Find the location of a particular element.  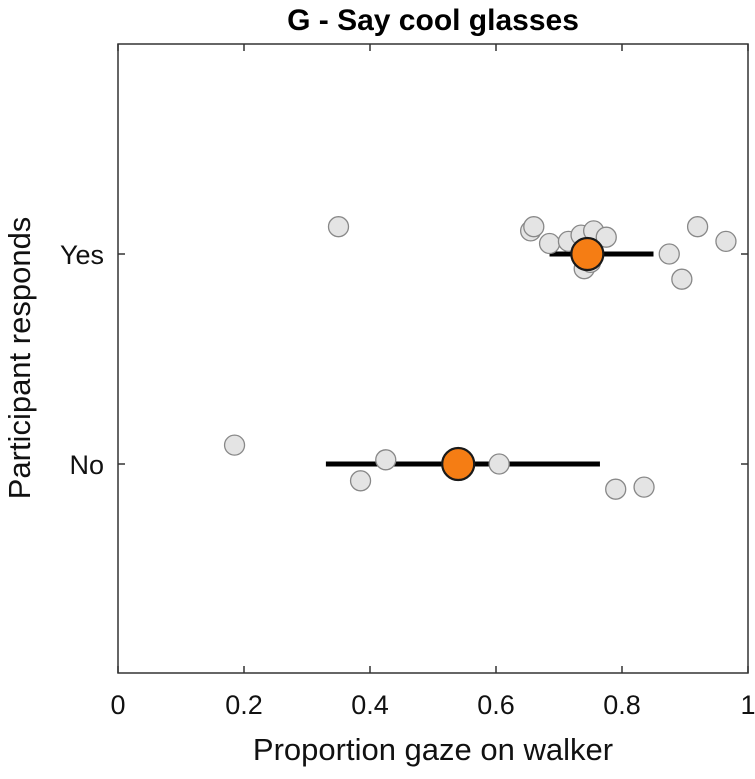

y-tick-label: Yes is located at coordinates (82, 255).